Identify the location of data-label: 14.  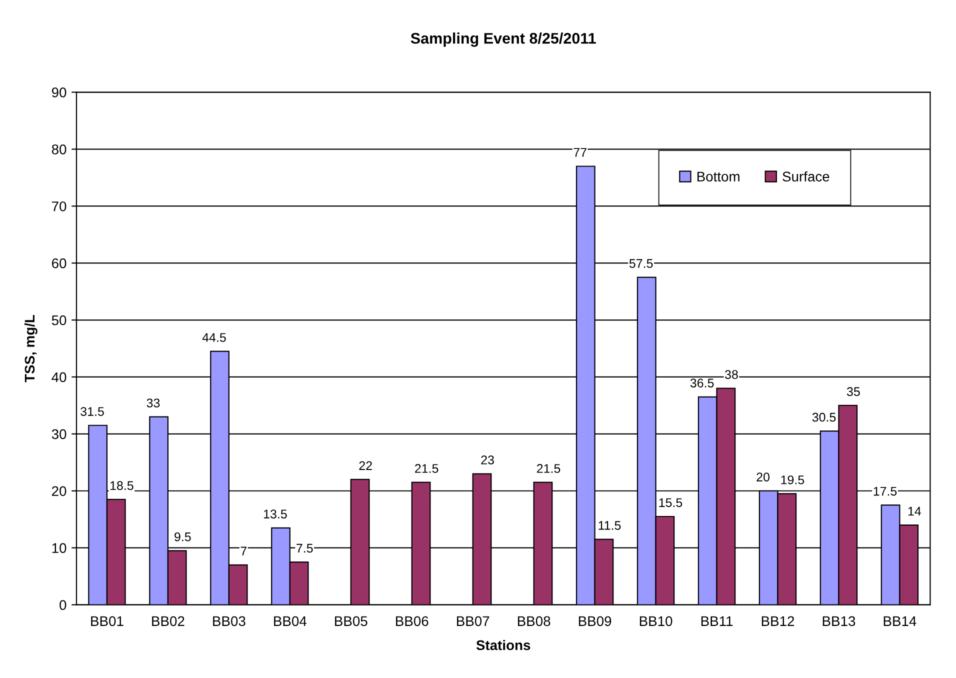
(914, 511).